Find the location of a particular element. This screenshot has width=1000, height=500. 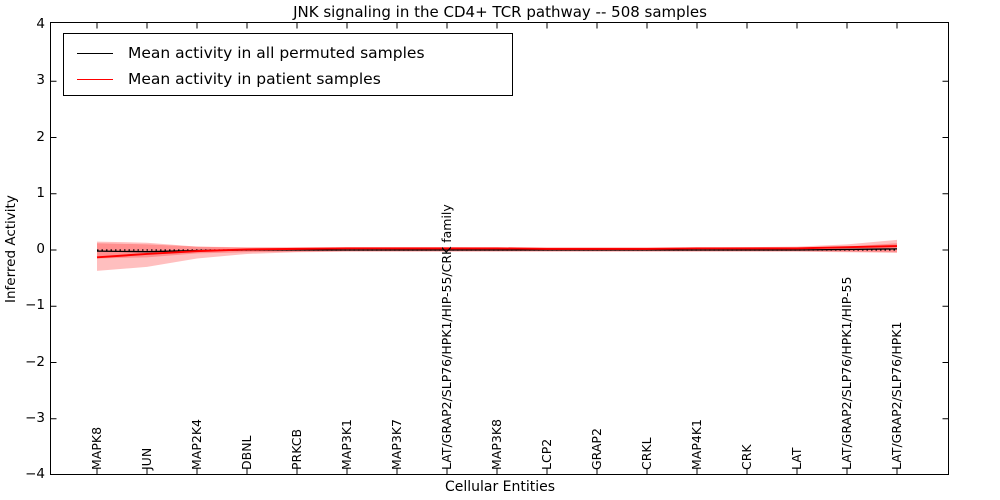

x-tick-label: LAT is located at coordinates (796, 458).